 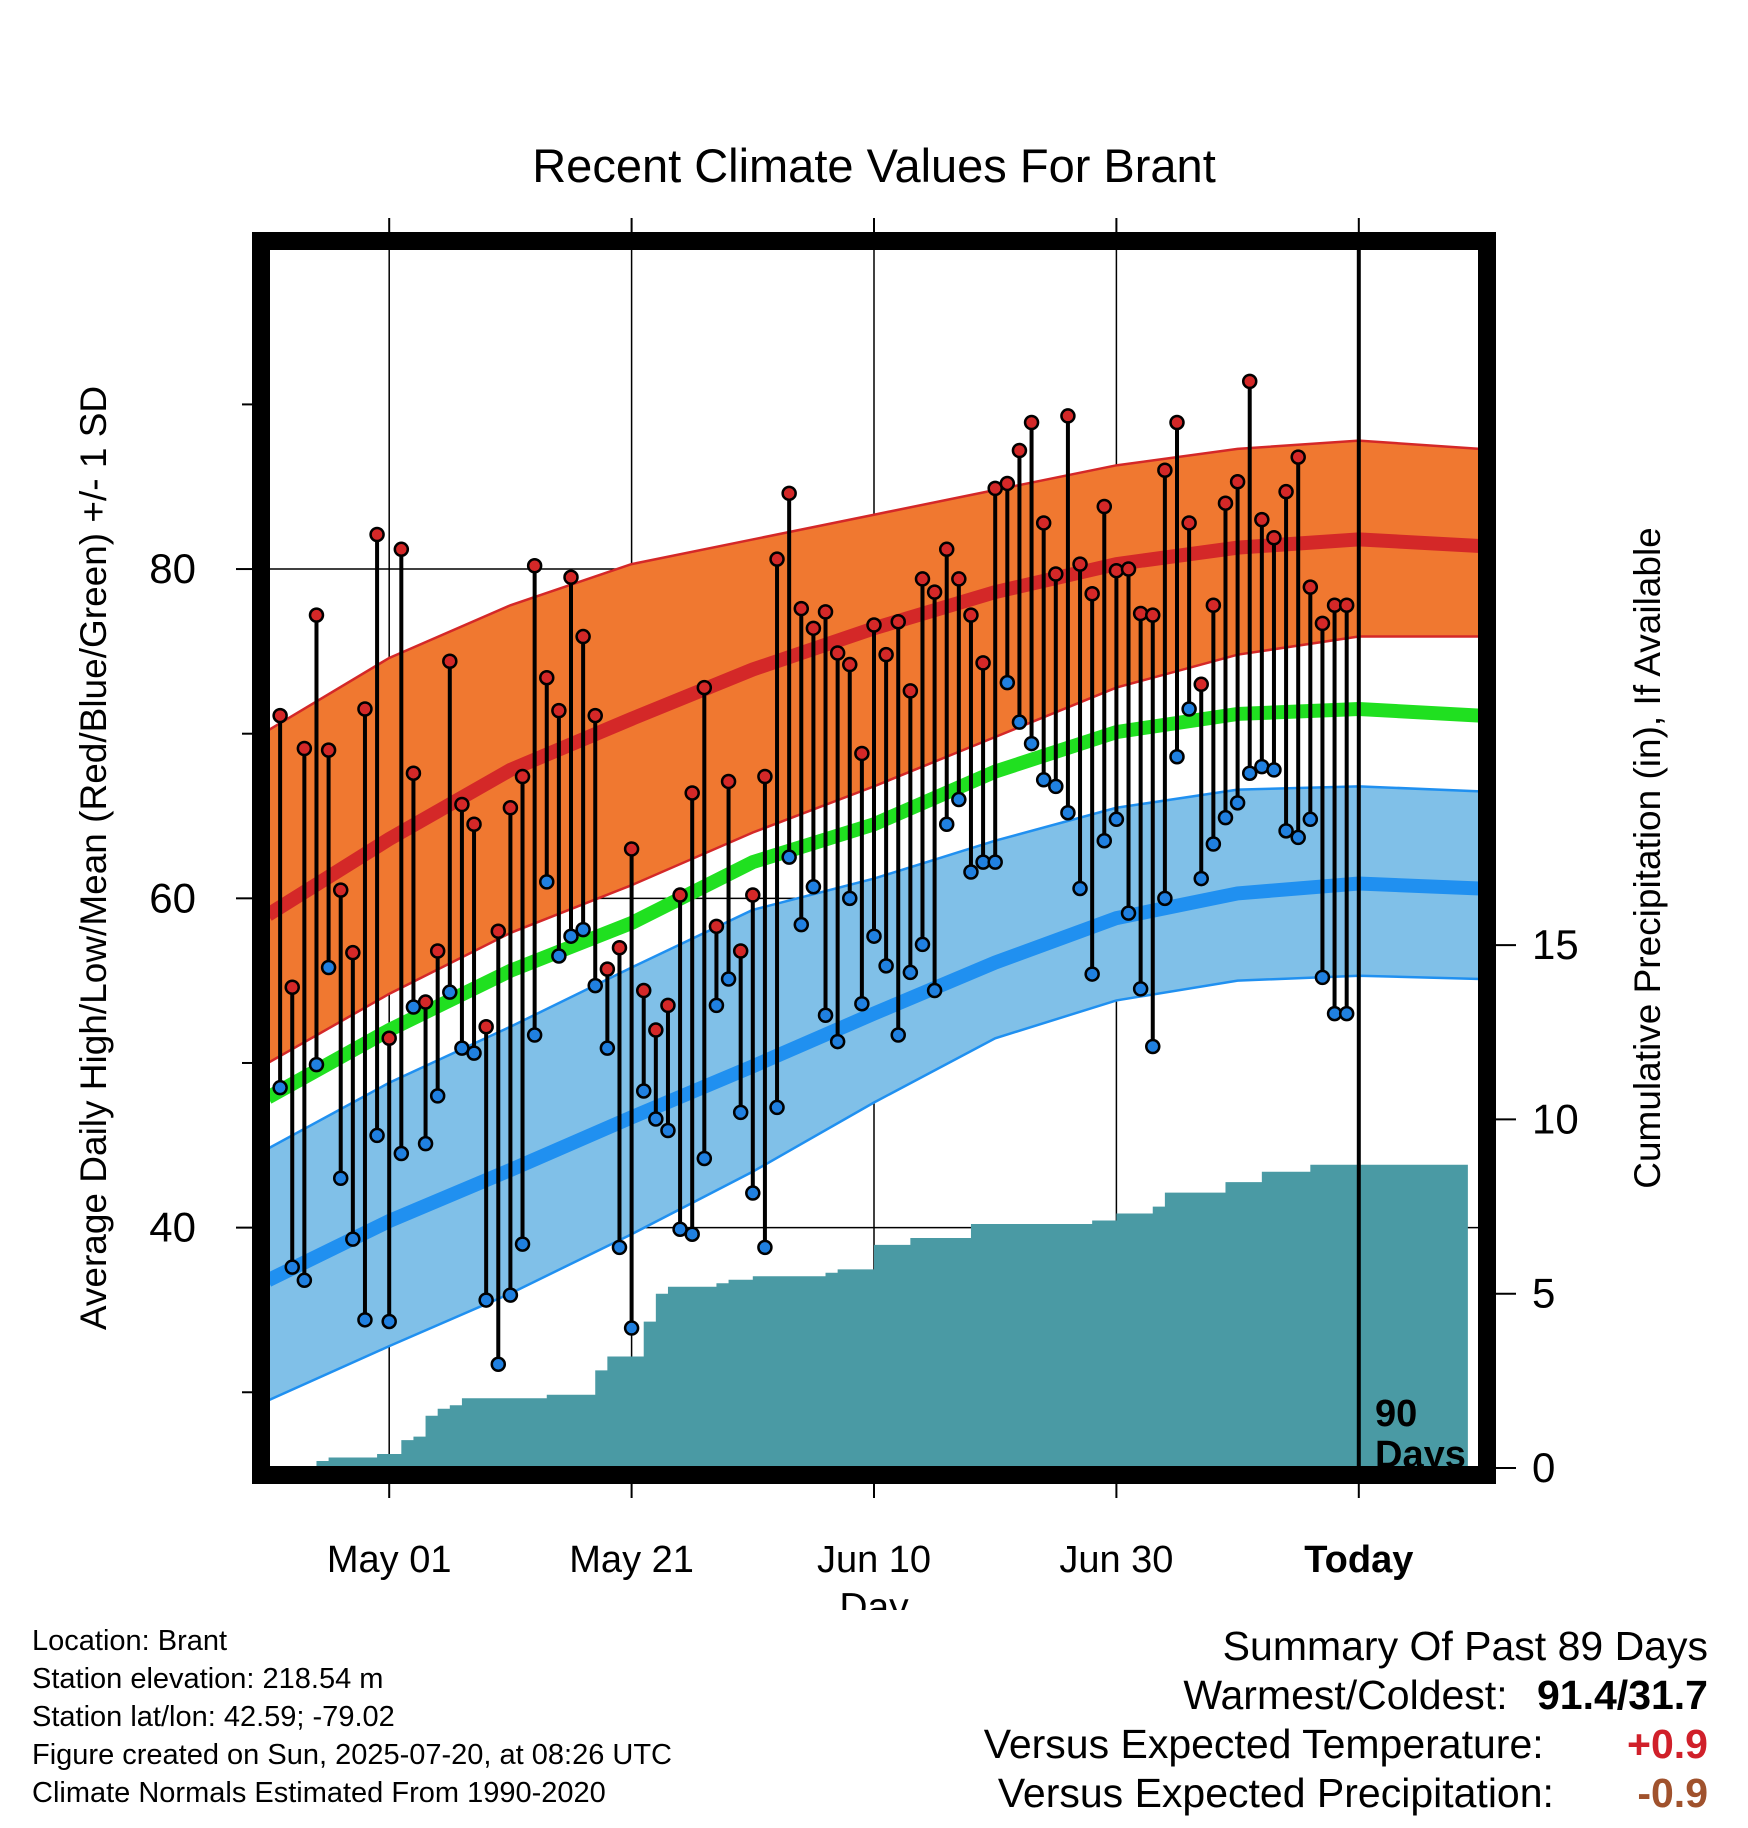 I want to click on temp-anomaly-row: Versus Expected Temperature: +0.9, so click(x=1346, y=1744).